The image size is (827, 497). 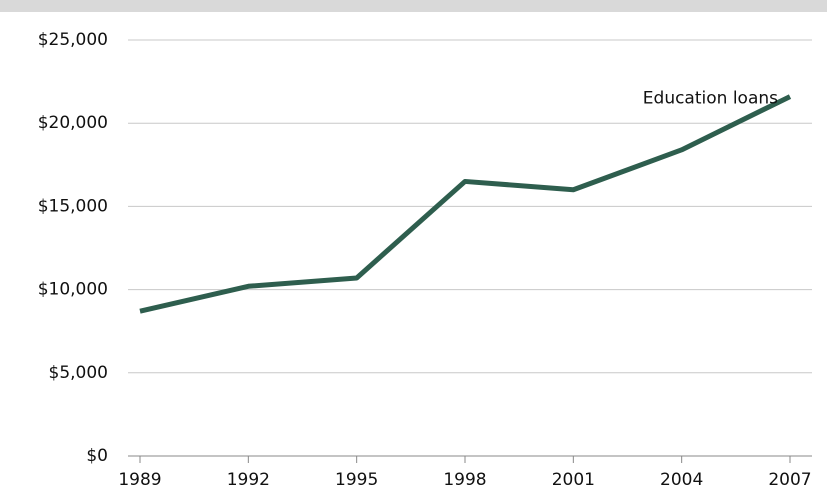 I want to click on top-band, so click(x=413, y=6).